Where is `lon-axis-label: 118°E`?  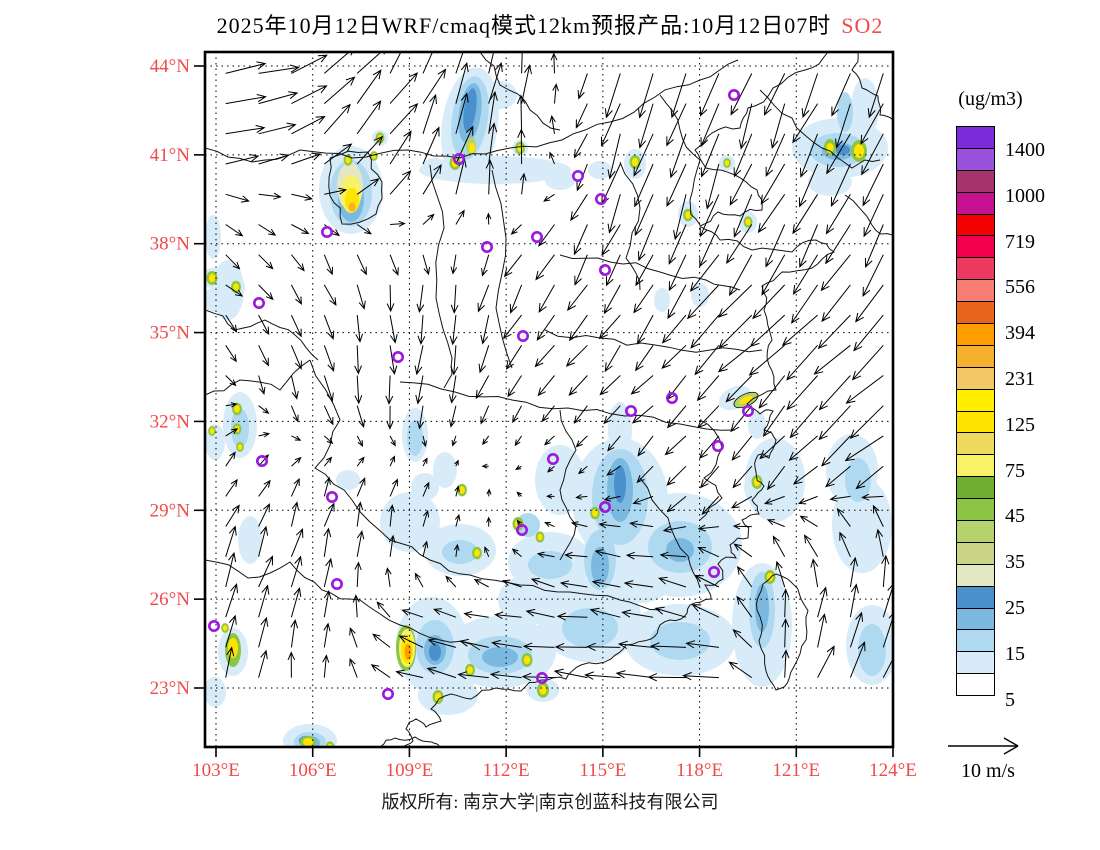 lon-axis-label: 118°E is located at coordinates (699, 770).